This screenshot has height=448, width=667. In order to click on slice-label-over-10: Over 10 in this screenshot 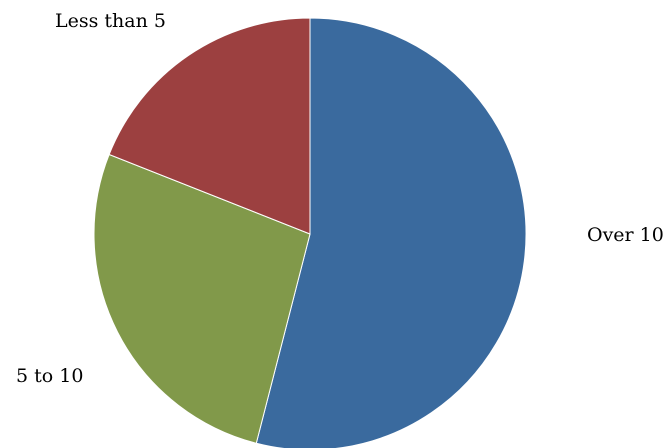, I will do `click(625, 235)`.